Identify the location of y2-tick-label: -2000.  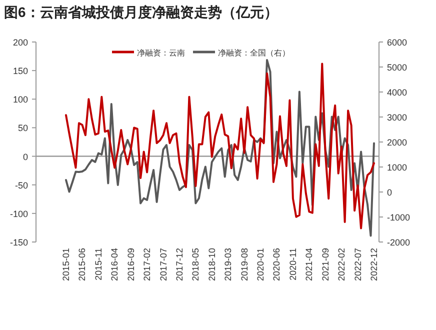
(398, 243).